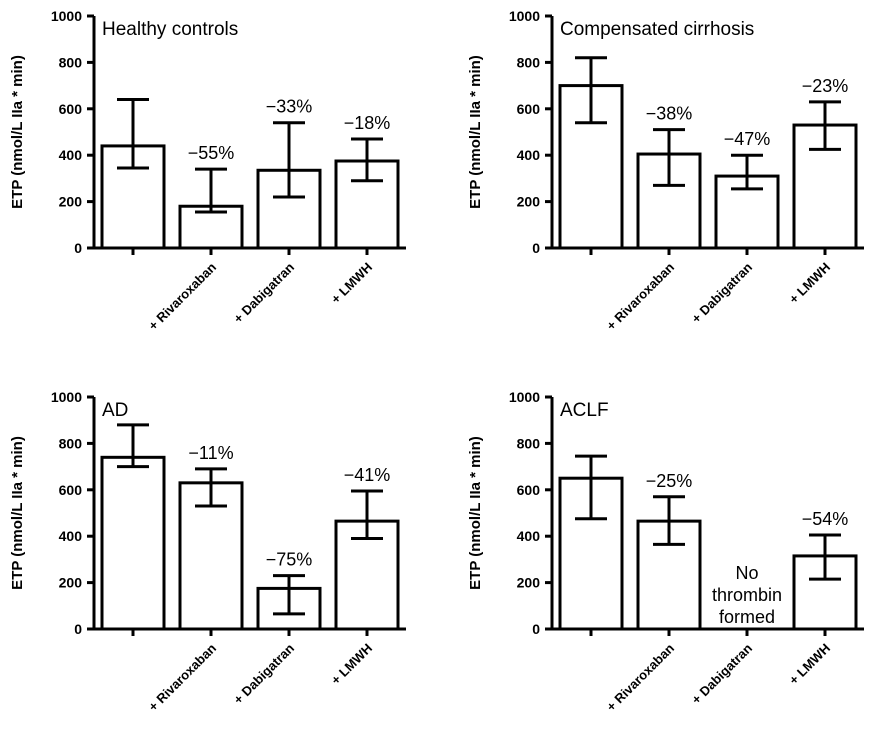 Image resolution: width=883 pixels, height=735 pixels. I want to click on no-thrombin-note: thrombin, so click(747, 595).